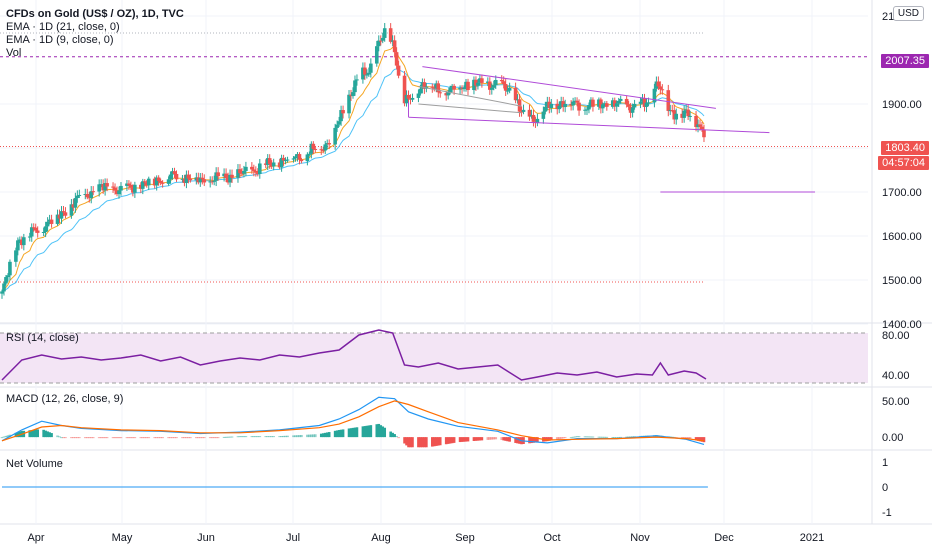  I want to click on macd-pane-label: MACD (12, 26, close, 9), so click(65, 399).